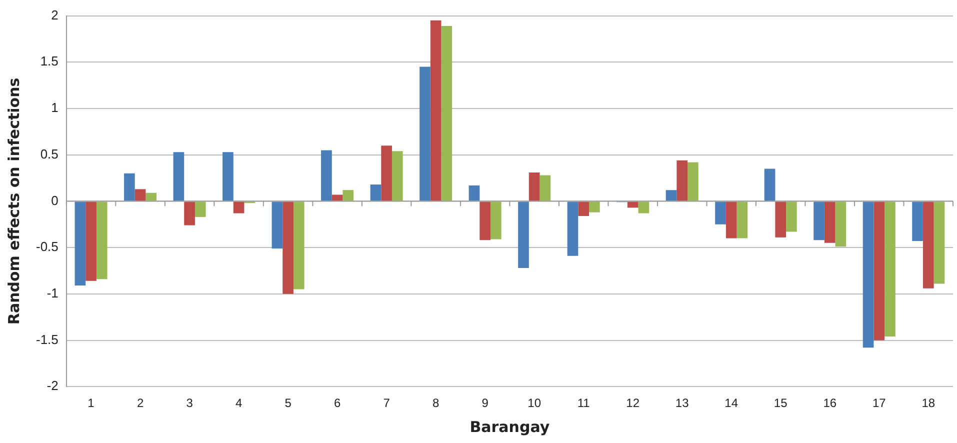 The image size is (957, 443). What do you see at coordinates (49, 154) in the screenshot?
I see `y-tick-label: 0.5` at bounding box center [49, 154].